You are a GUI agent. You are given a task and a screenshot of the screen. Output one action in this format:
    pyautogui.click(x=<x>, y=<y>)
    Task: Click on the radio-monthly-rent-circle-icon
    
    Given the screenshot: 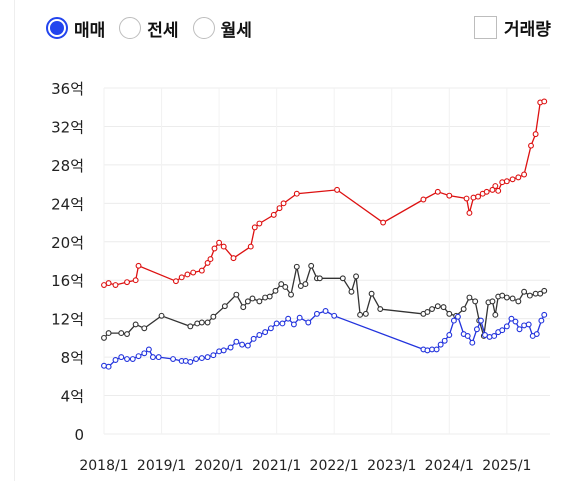 What is the action you would take?
    pyautogui.click(x=203, y=28)
    